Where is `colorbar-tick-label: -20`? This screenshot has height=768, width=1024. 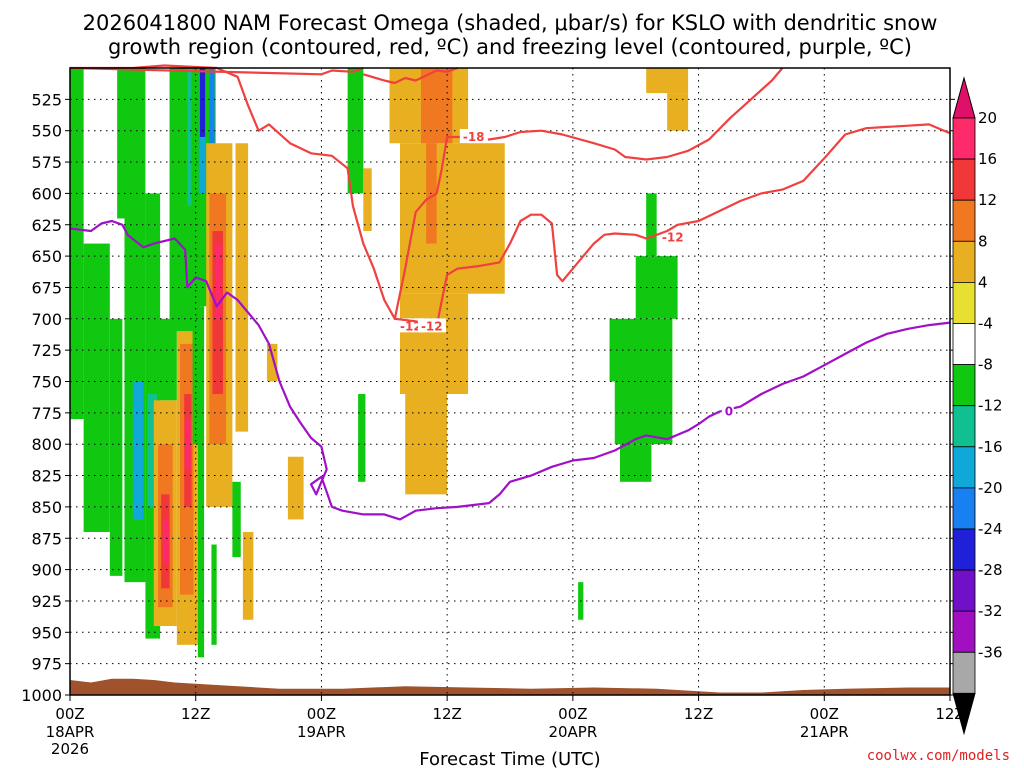 colorbar-tick-label: -20 is located at coordinates (990, 488).